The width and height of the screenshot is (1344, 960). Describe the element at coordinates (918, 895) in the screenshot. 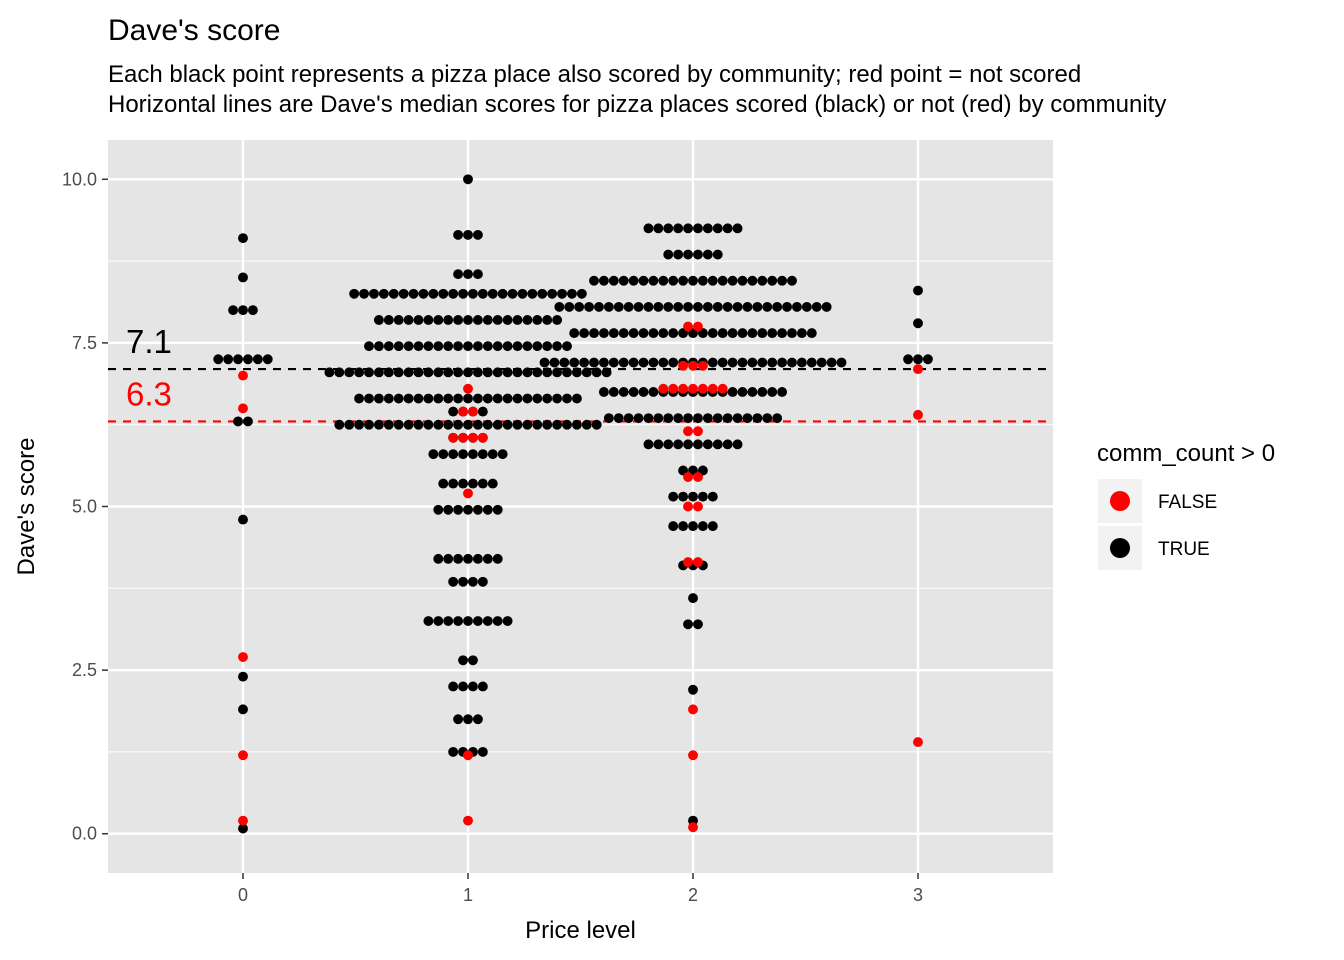

I see `x-tick-label: 3` at that location.